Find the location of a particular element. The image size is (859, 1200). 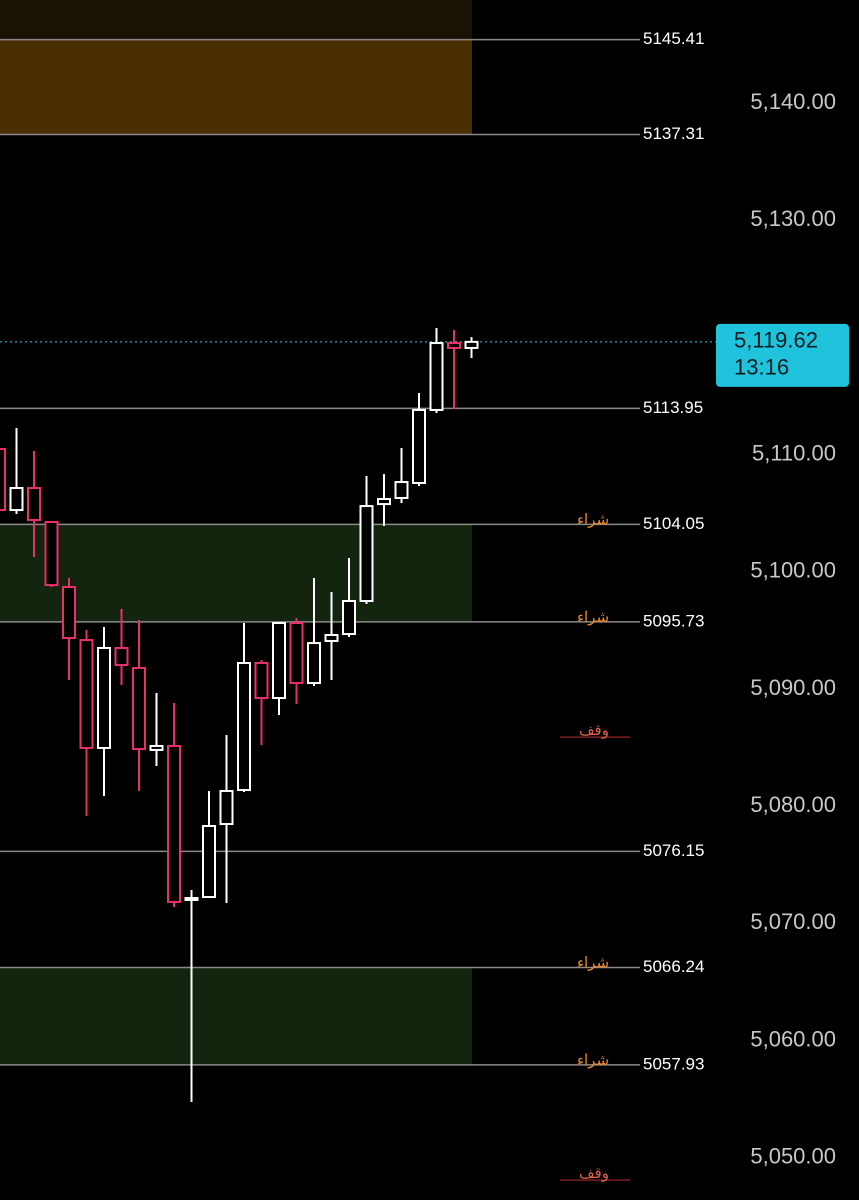

y-tick-label: 5,080.00 is located at coordinates (793, 804).